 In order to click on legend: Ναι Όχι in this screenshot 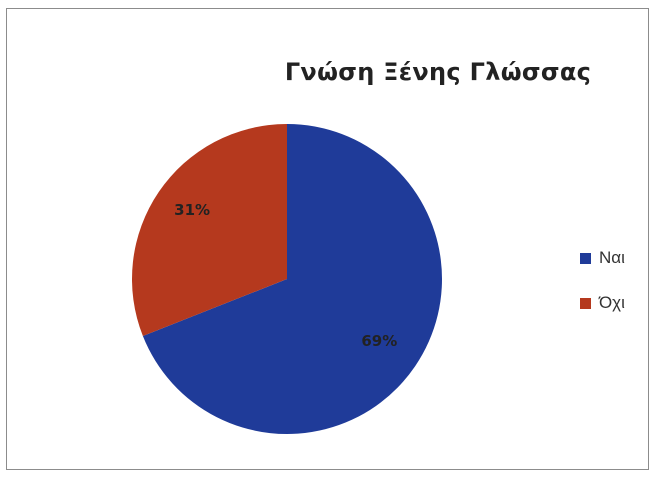, I will do `click(602, 292)`.